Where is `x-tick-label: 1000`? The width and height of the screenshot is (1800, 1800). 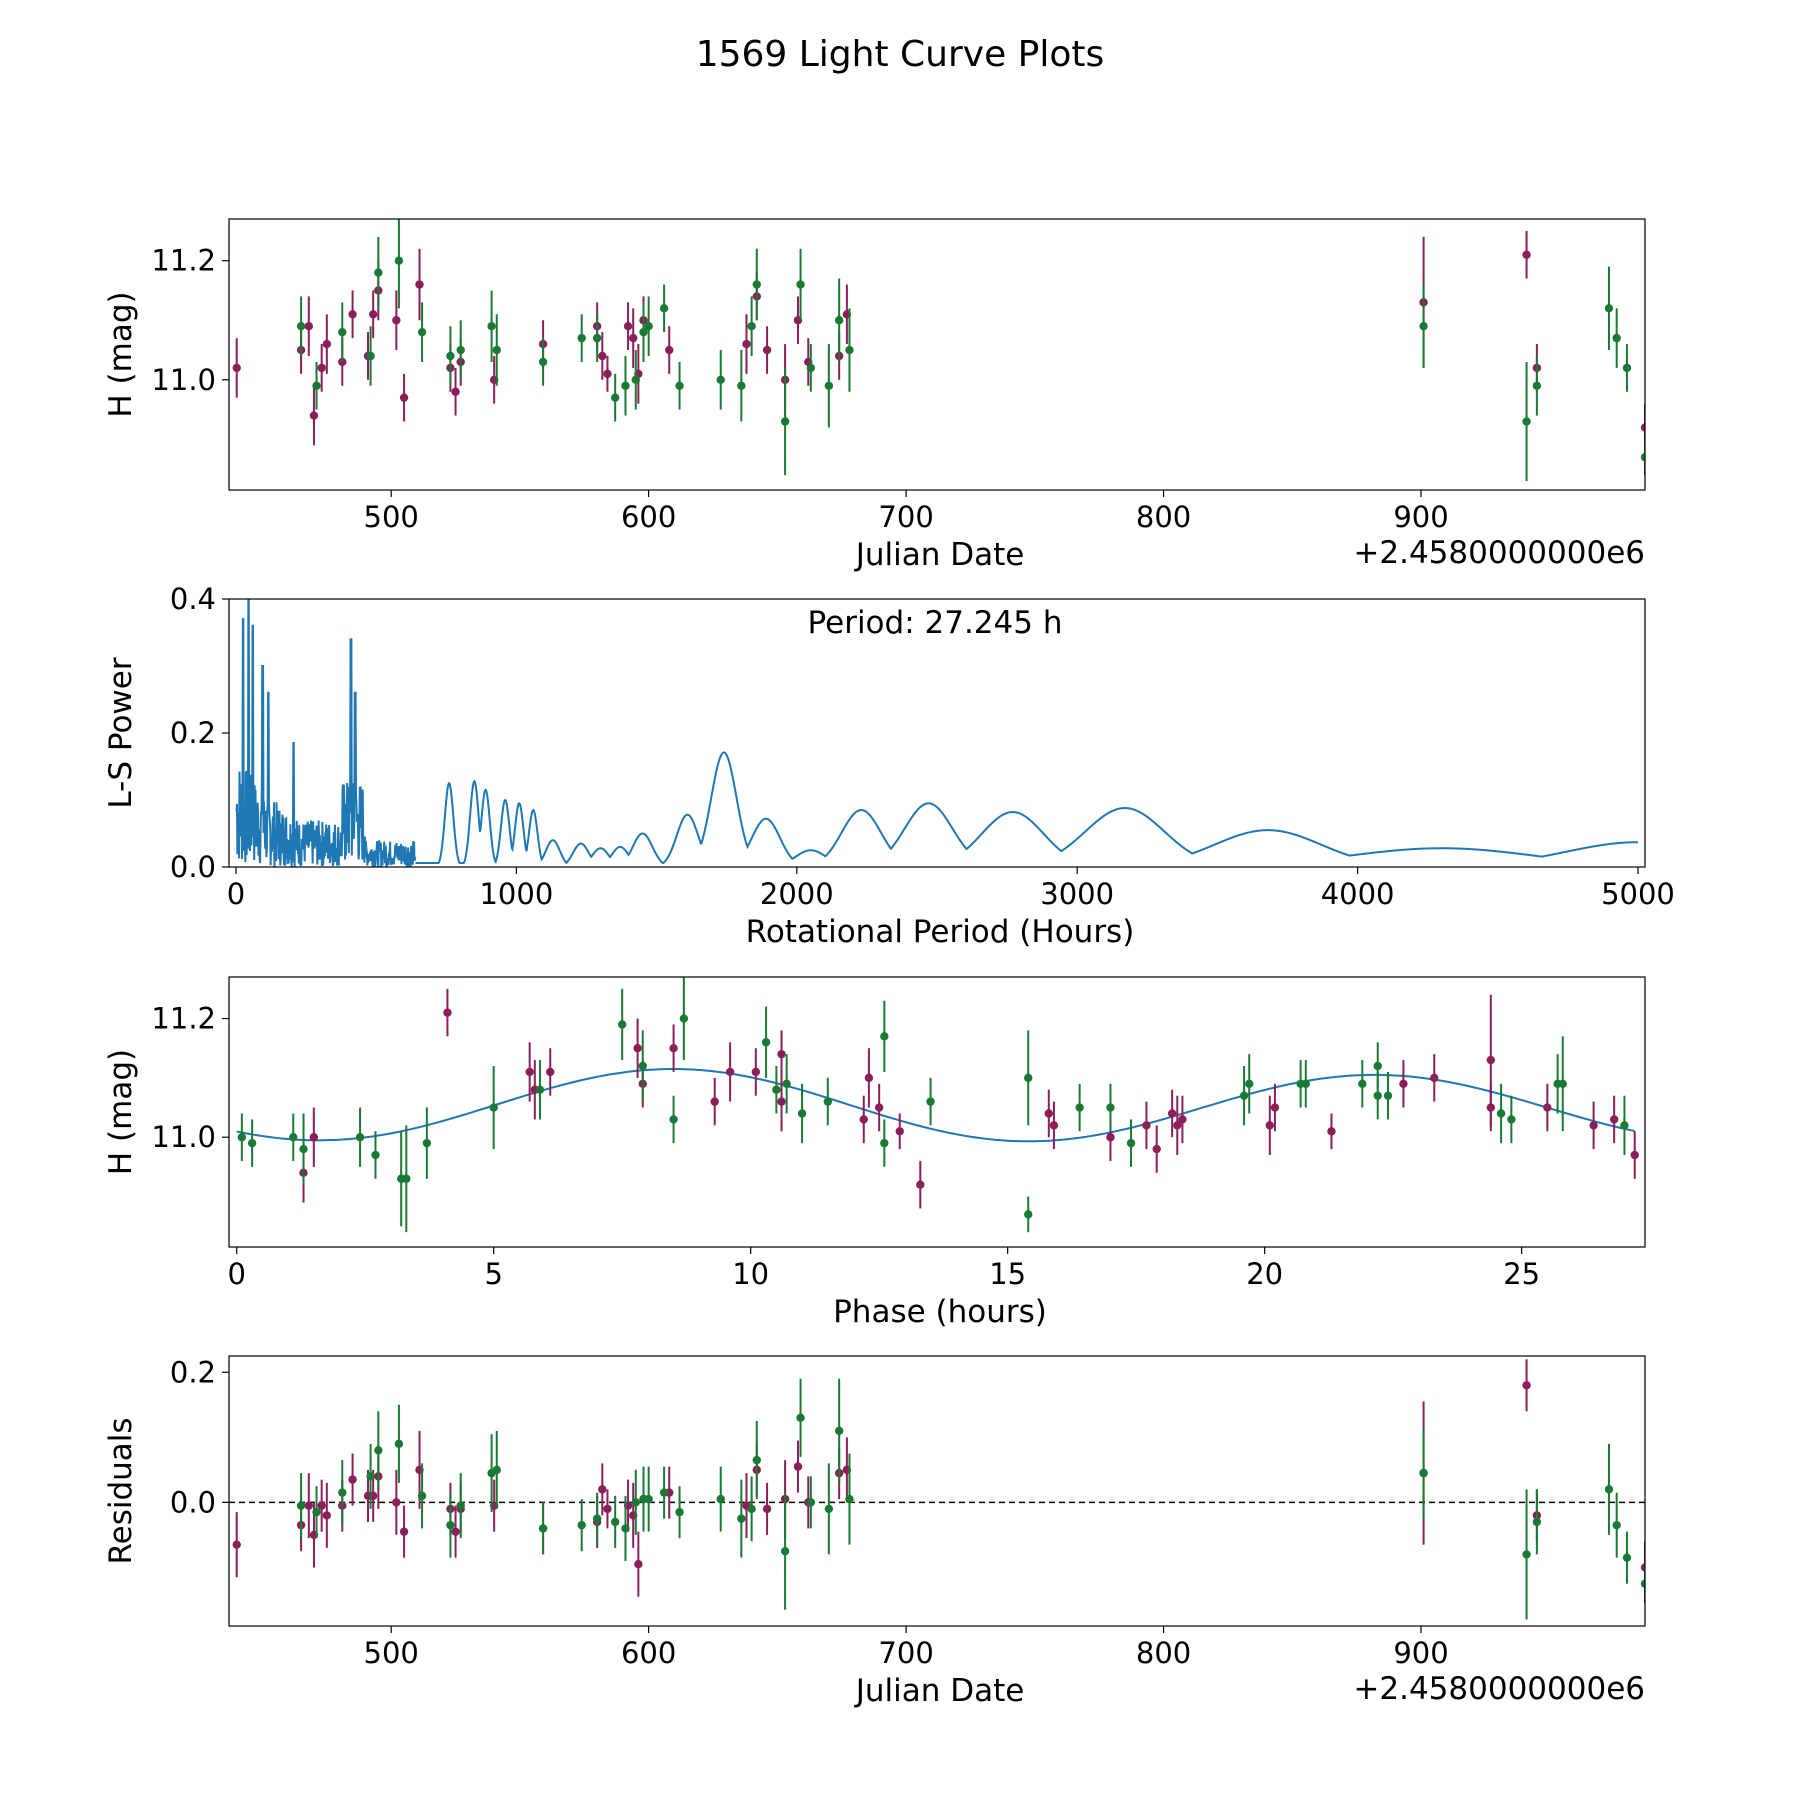 x-tick-label: 1000 is located at coordinates (516, 894).